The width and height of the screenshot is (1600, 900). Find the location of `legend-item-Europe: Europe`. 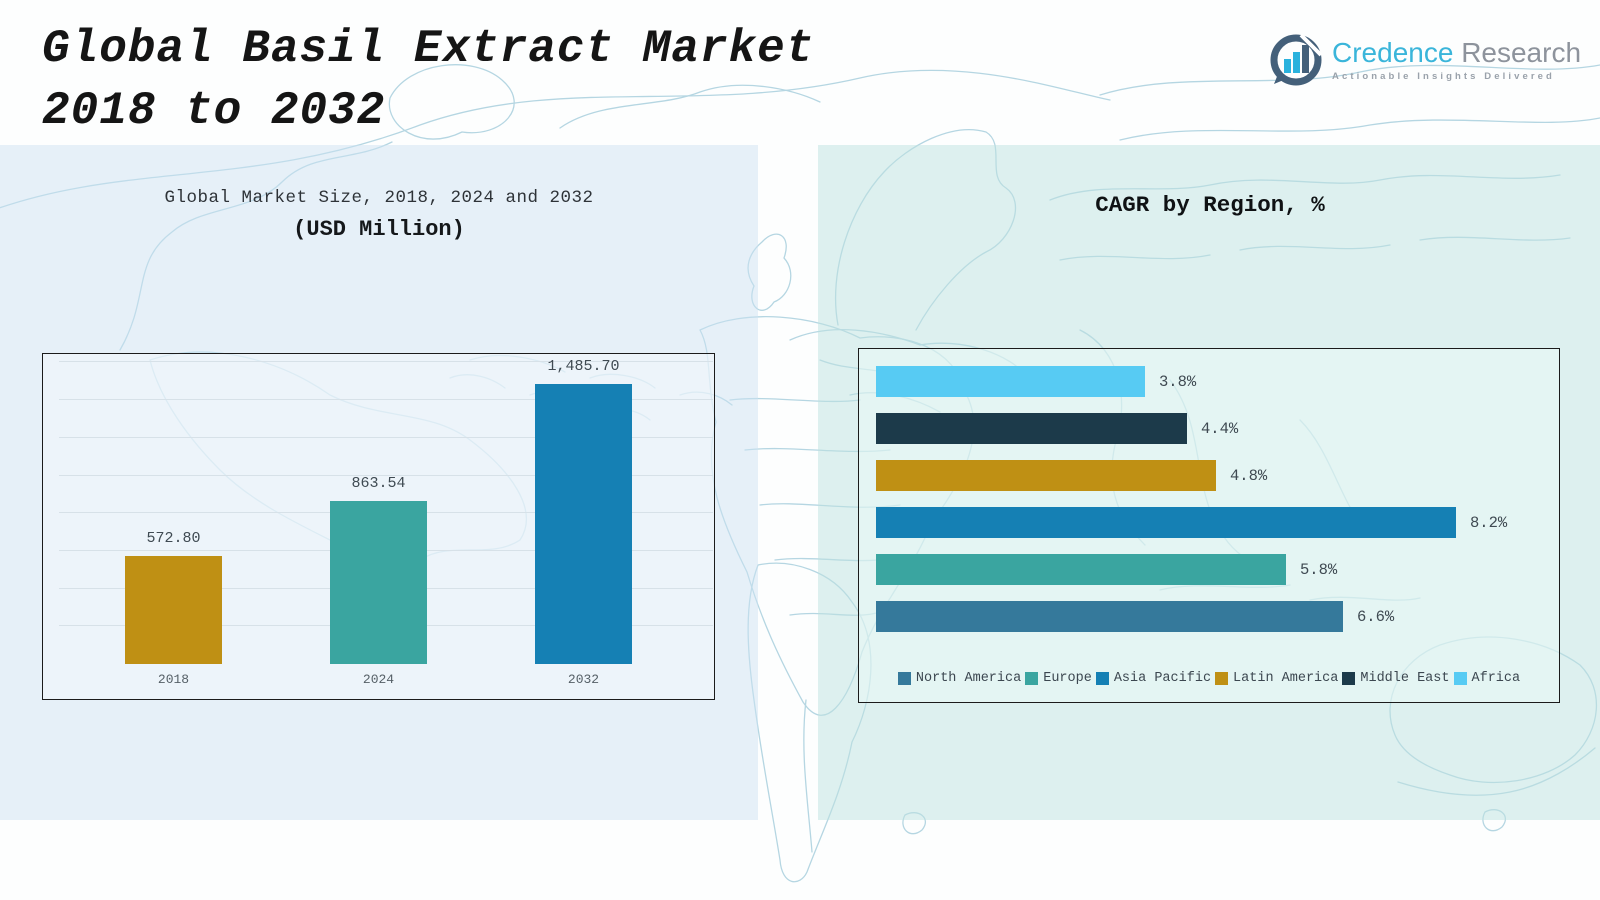

legend-item-Europe: Europe is located at coordinates (1058, 678).